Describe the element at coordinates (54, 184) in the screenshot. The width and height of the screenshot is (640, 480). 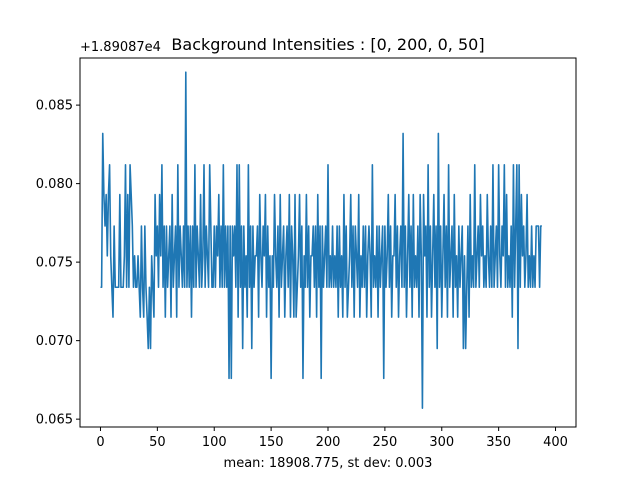
I see `y-tick-label: 0.080` at that location.